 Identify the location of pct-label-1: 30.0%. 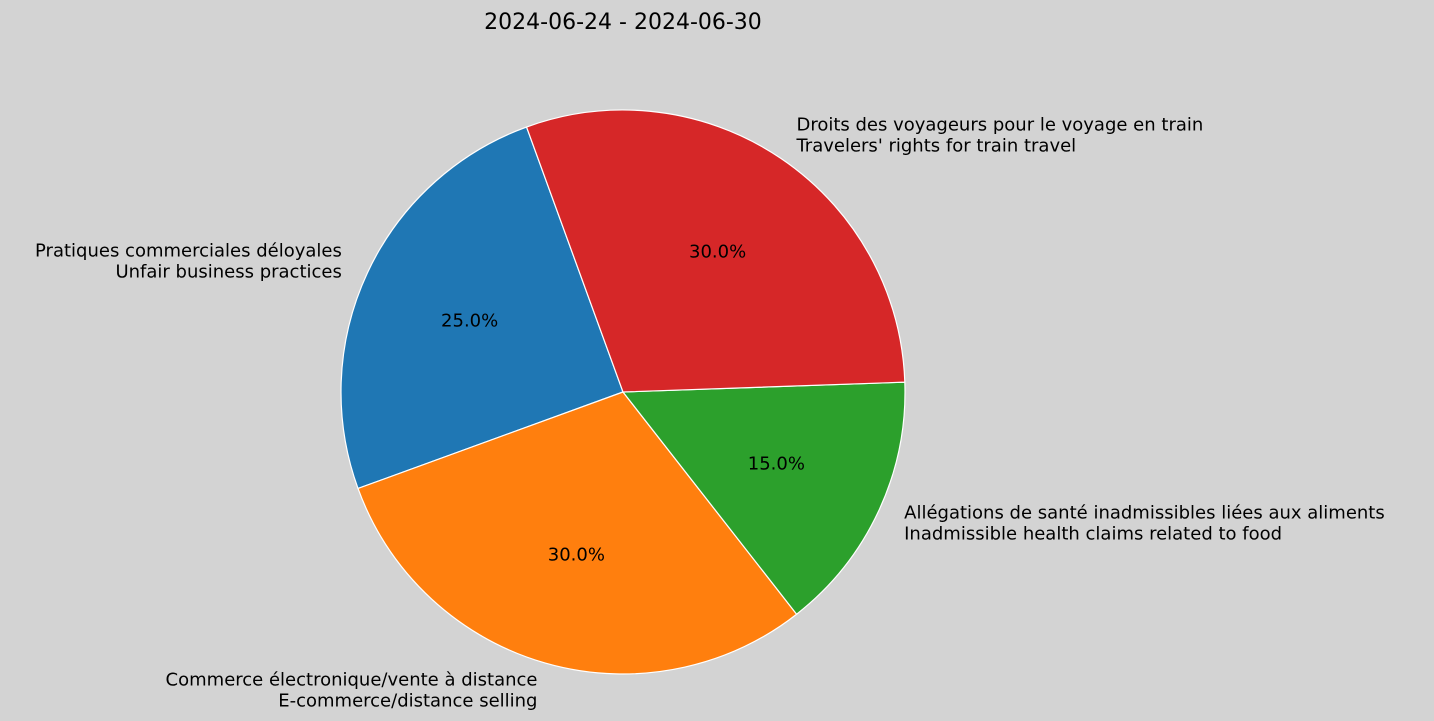
(576, 555).